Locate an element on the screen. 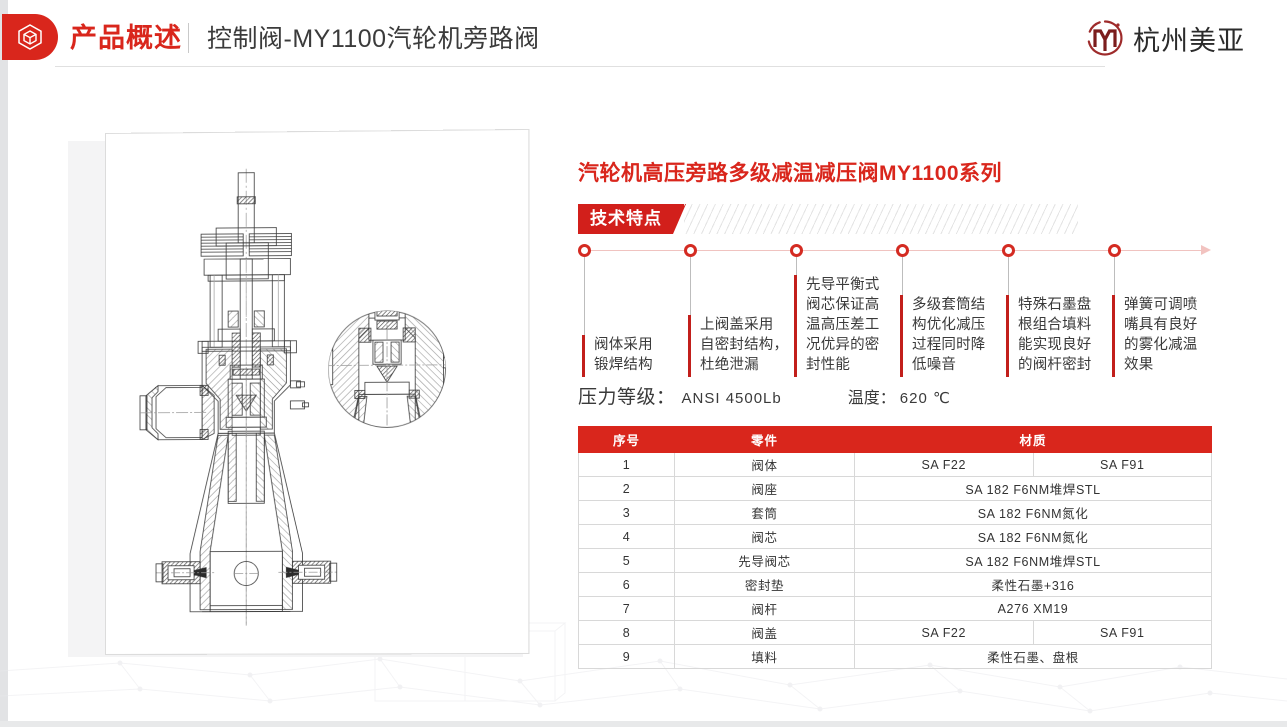 The image size is (1287, 727). cell-no: 2 is located at coordinates (626, 488).